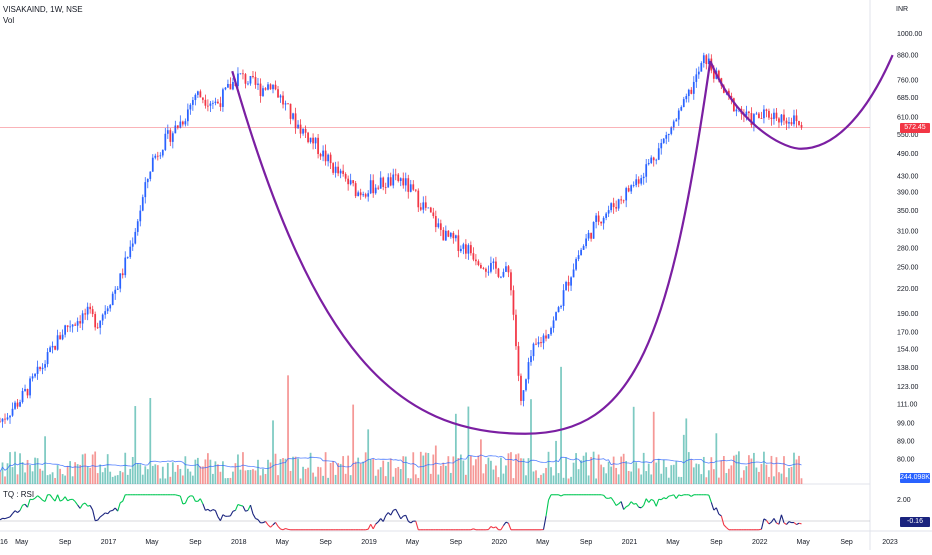  I want to click on price-tick-label: 430.00, so click(908, 176).